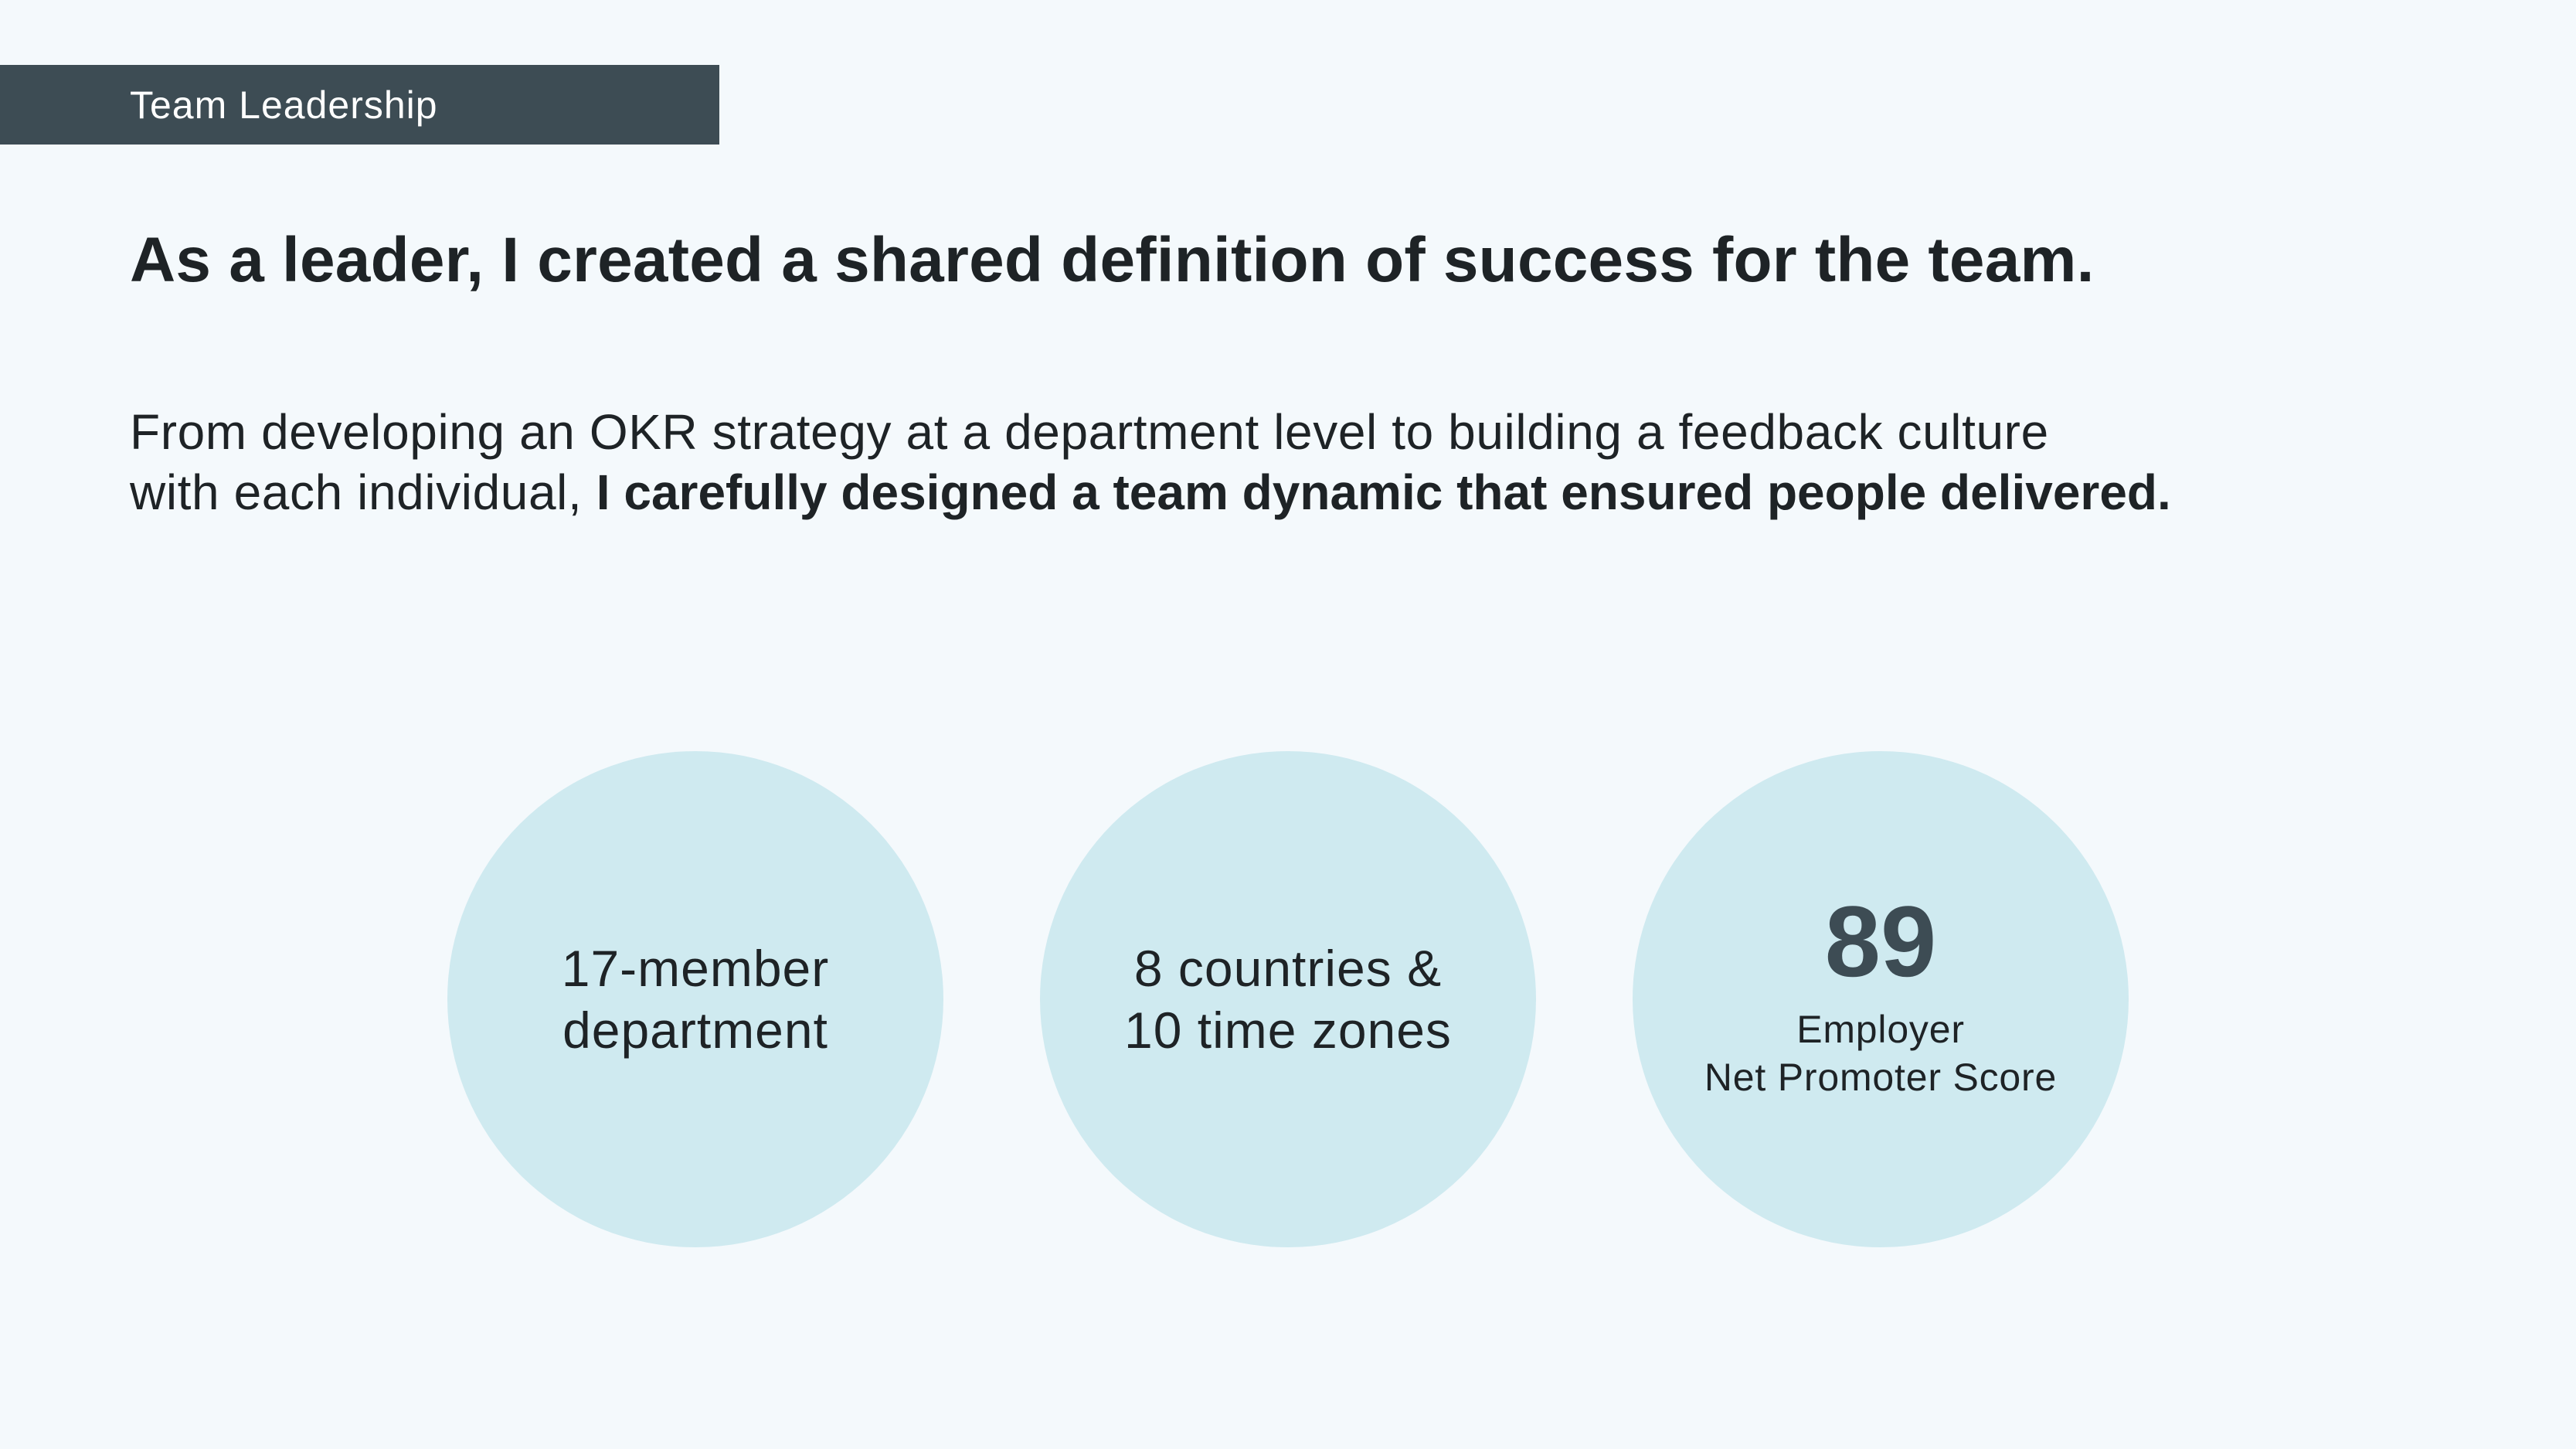 The height and width of the screenshot is (1449, 2576). I want to click on stat-countries-line2: 10 time zones, so click(1288, 1030).